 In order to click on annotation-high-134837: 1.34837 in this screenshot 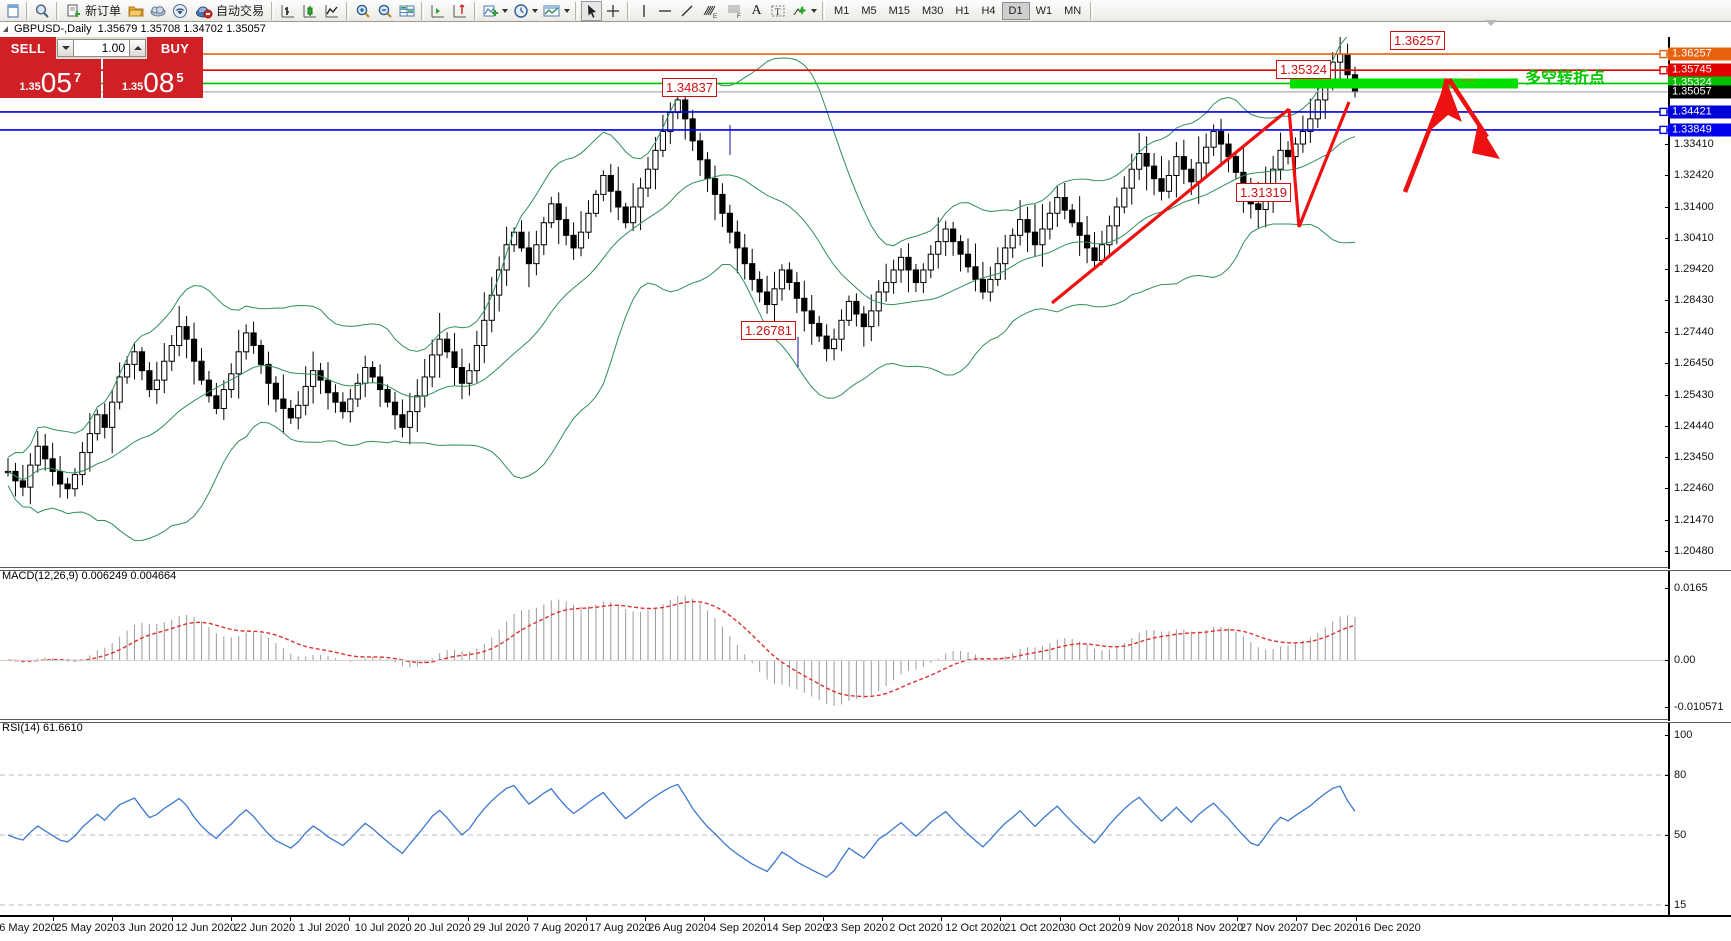, I will do `click(689, 87)`.